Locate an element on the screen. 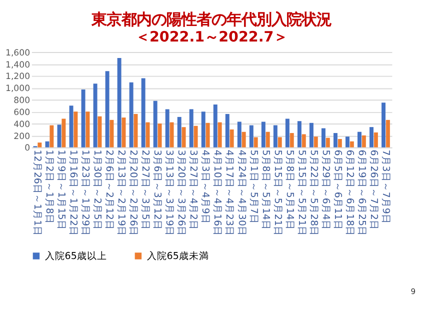  x-tick-label: 1月2日～1月8日 is located at coordinates (49, 187).